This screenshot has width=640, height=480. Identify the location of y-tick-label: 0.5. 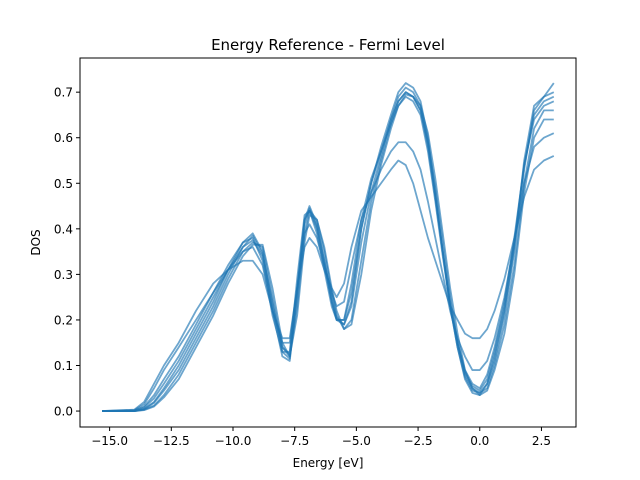
(63, 184).